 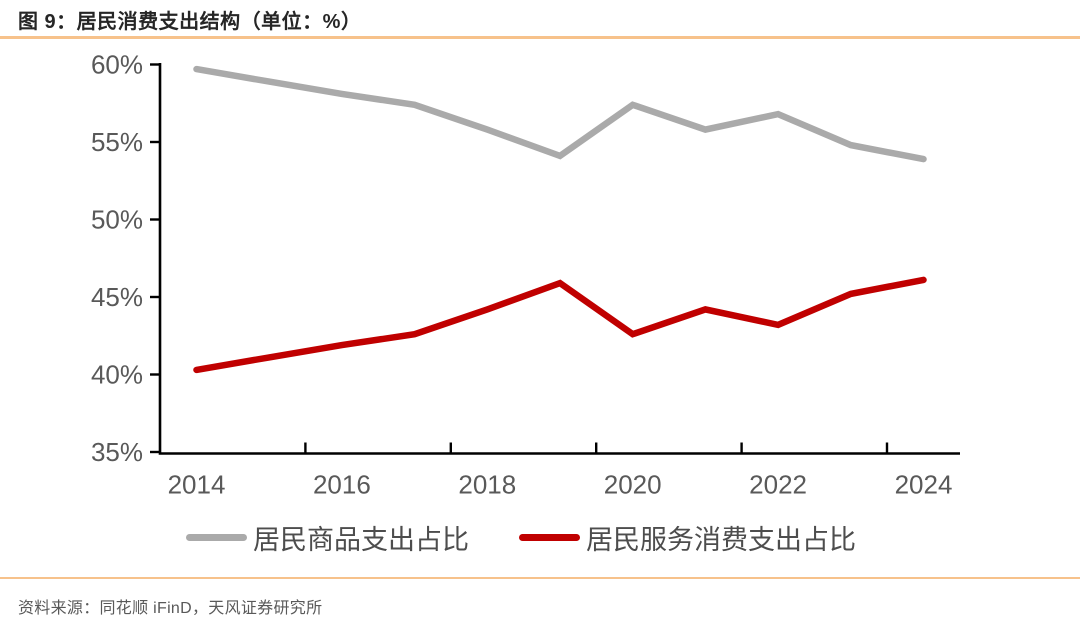 I want to click on y-axis-tick-label: 60%, so click(x=117, y=65).